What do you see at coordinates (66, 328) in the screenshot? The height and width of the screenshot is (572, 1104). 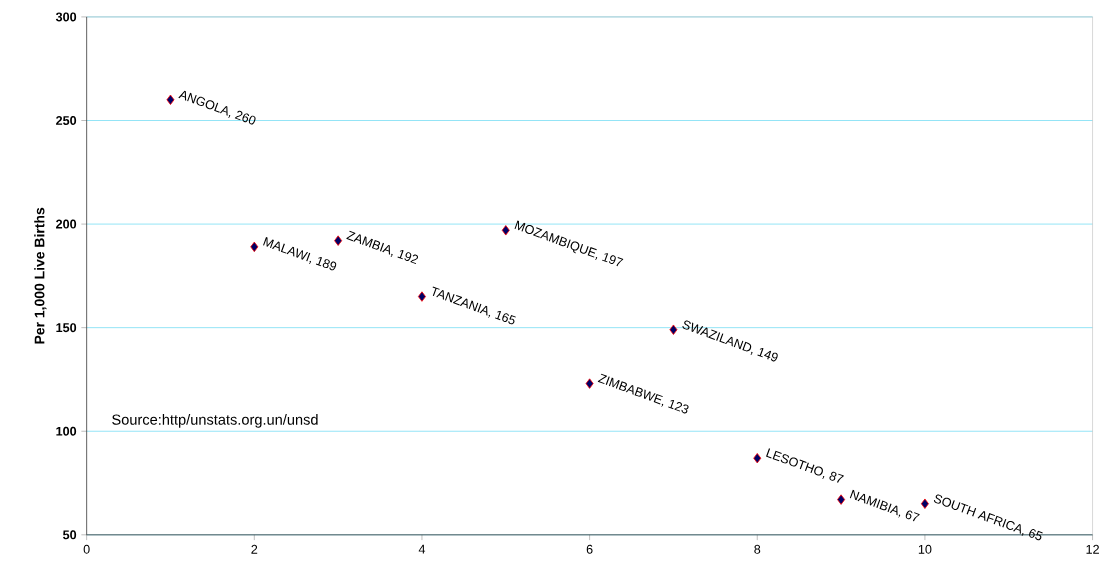 I see `y-tick-label: 150` at bounding box center [66, 328].